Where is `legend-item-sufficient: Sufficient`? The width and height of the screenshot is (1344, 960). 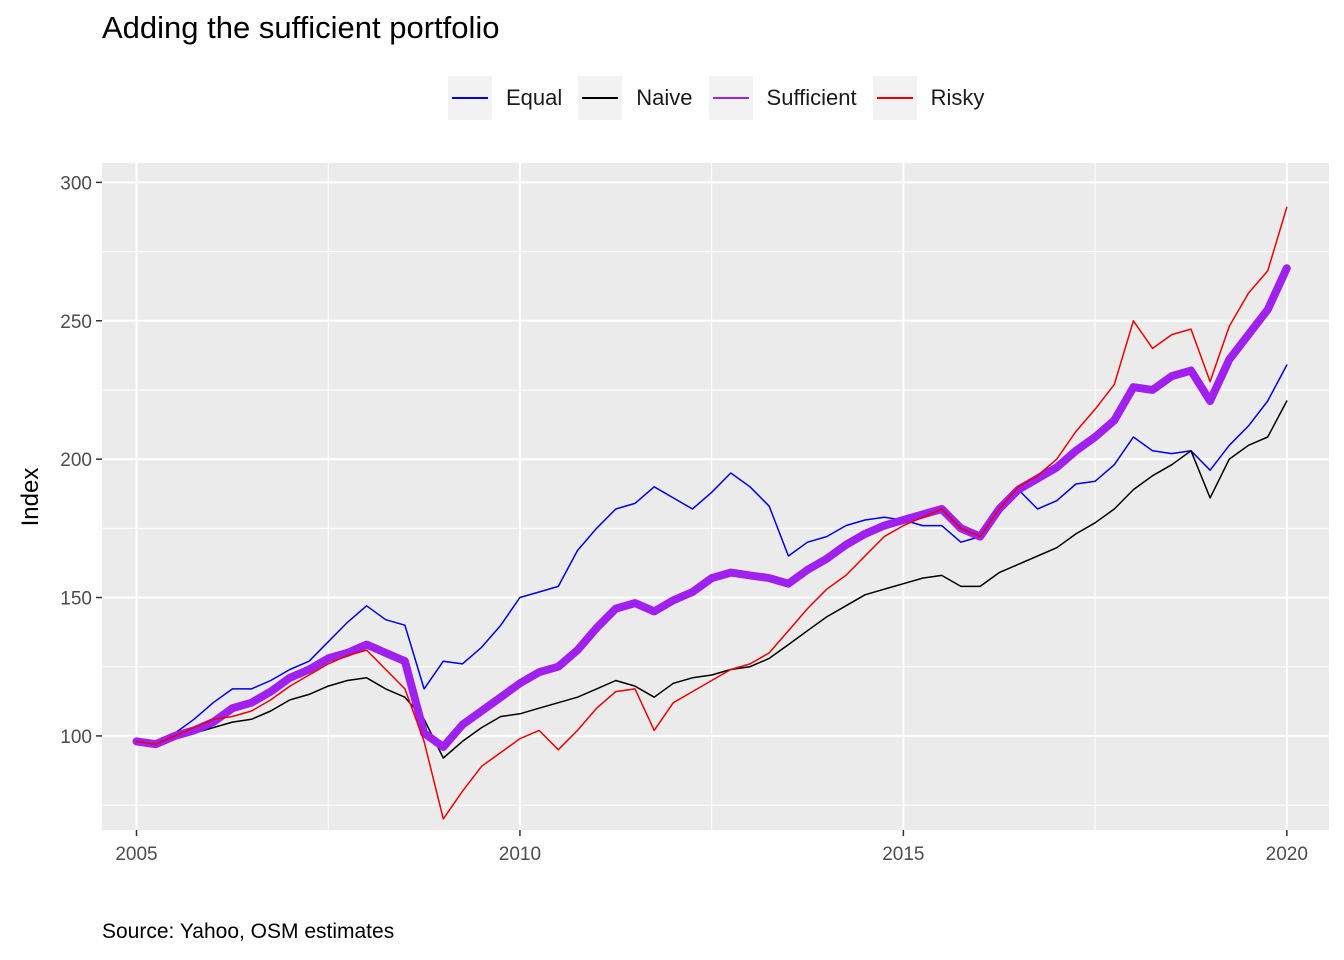 legend-item-sufficient: Sufficient is located at coordinates (782, 98).